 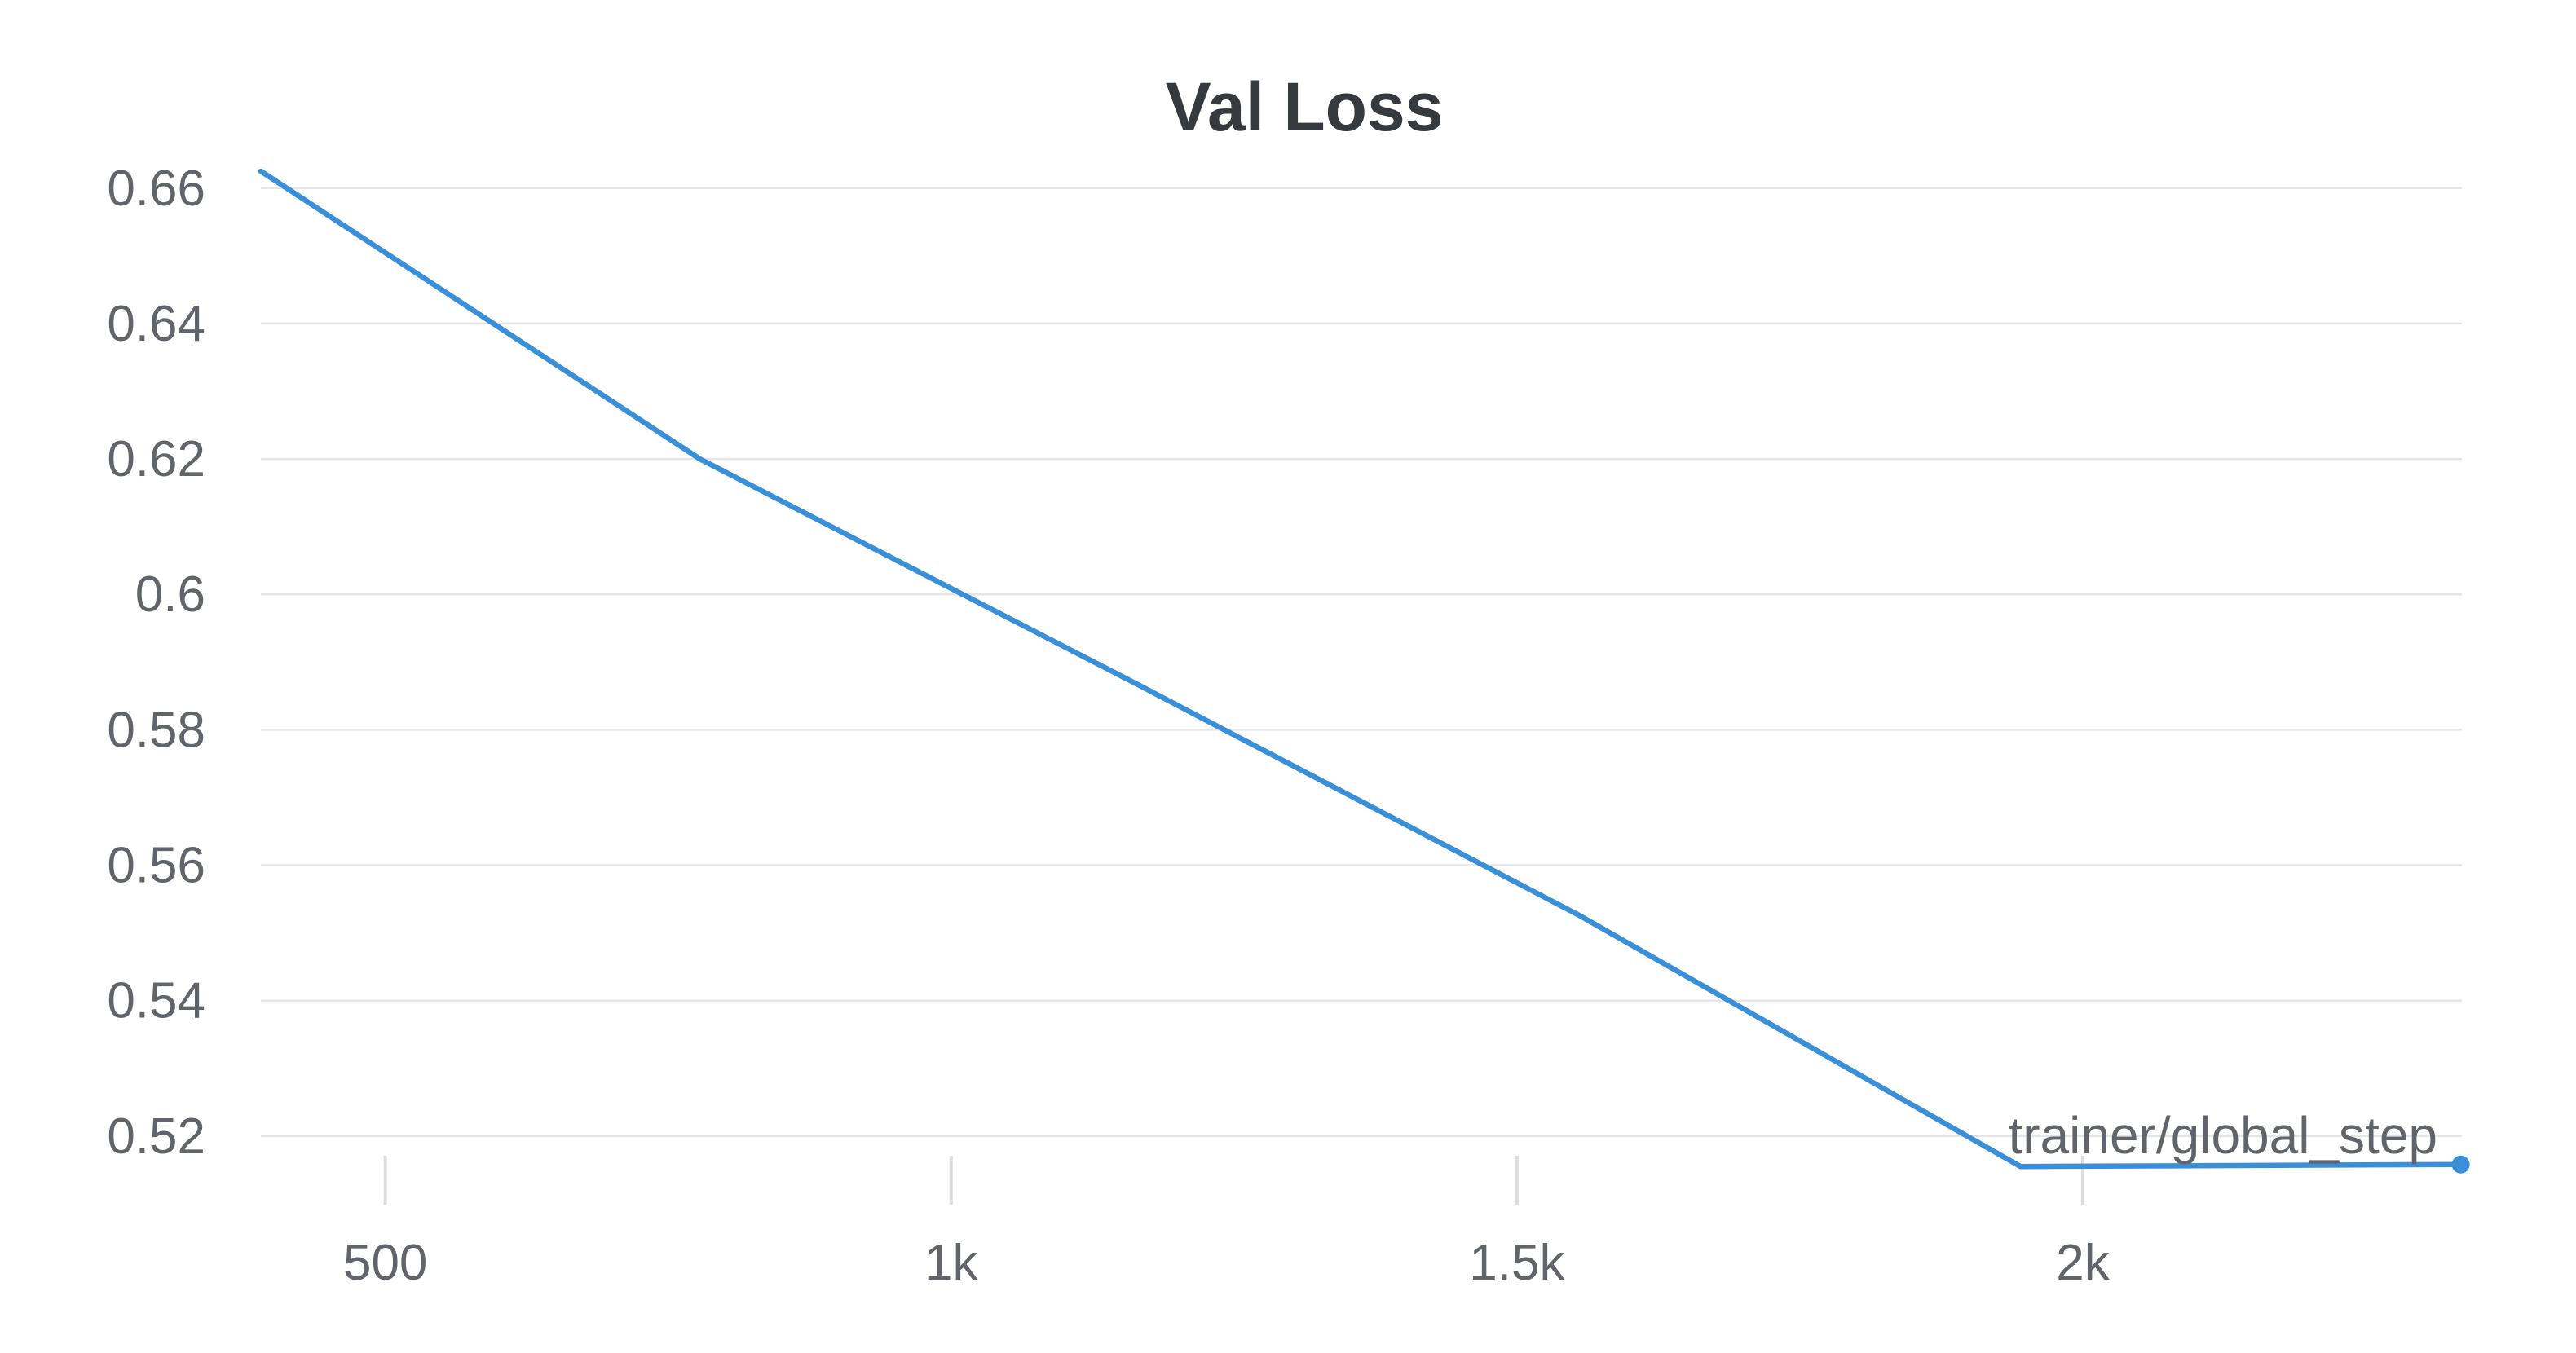 What do you see at coordinates (156, 866) in the screenshot?
I see `y-tick-label: 0.56` at bounding box center [156, 866].